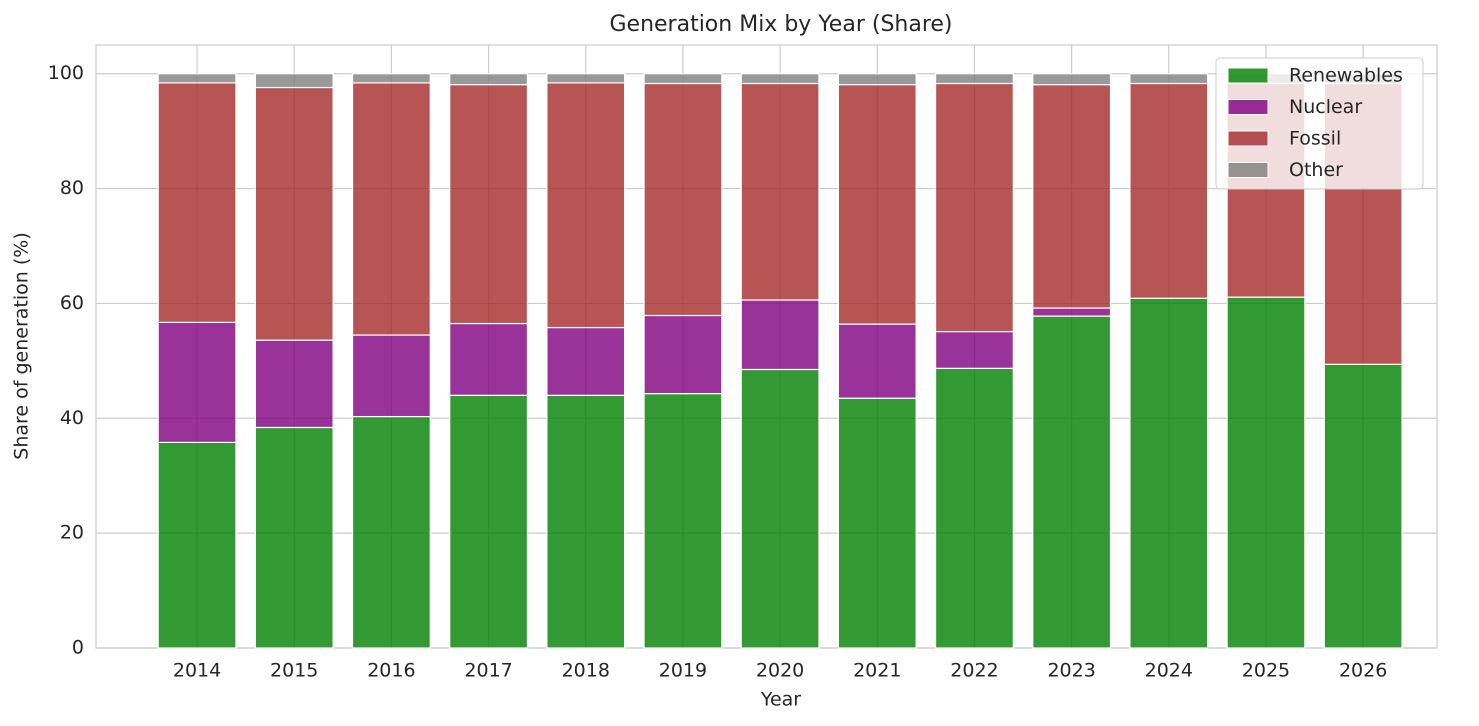 The image size is (1479, 726). Describe the element at coordinates (294, 671) in the screenshot. I see `x-tick-label: 2015` at that location.